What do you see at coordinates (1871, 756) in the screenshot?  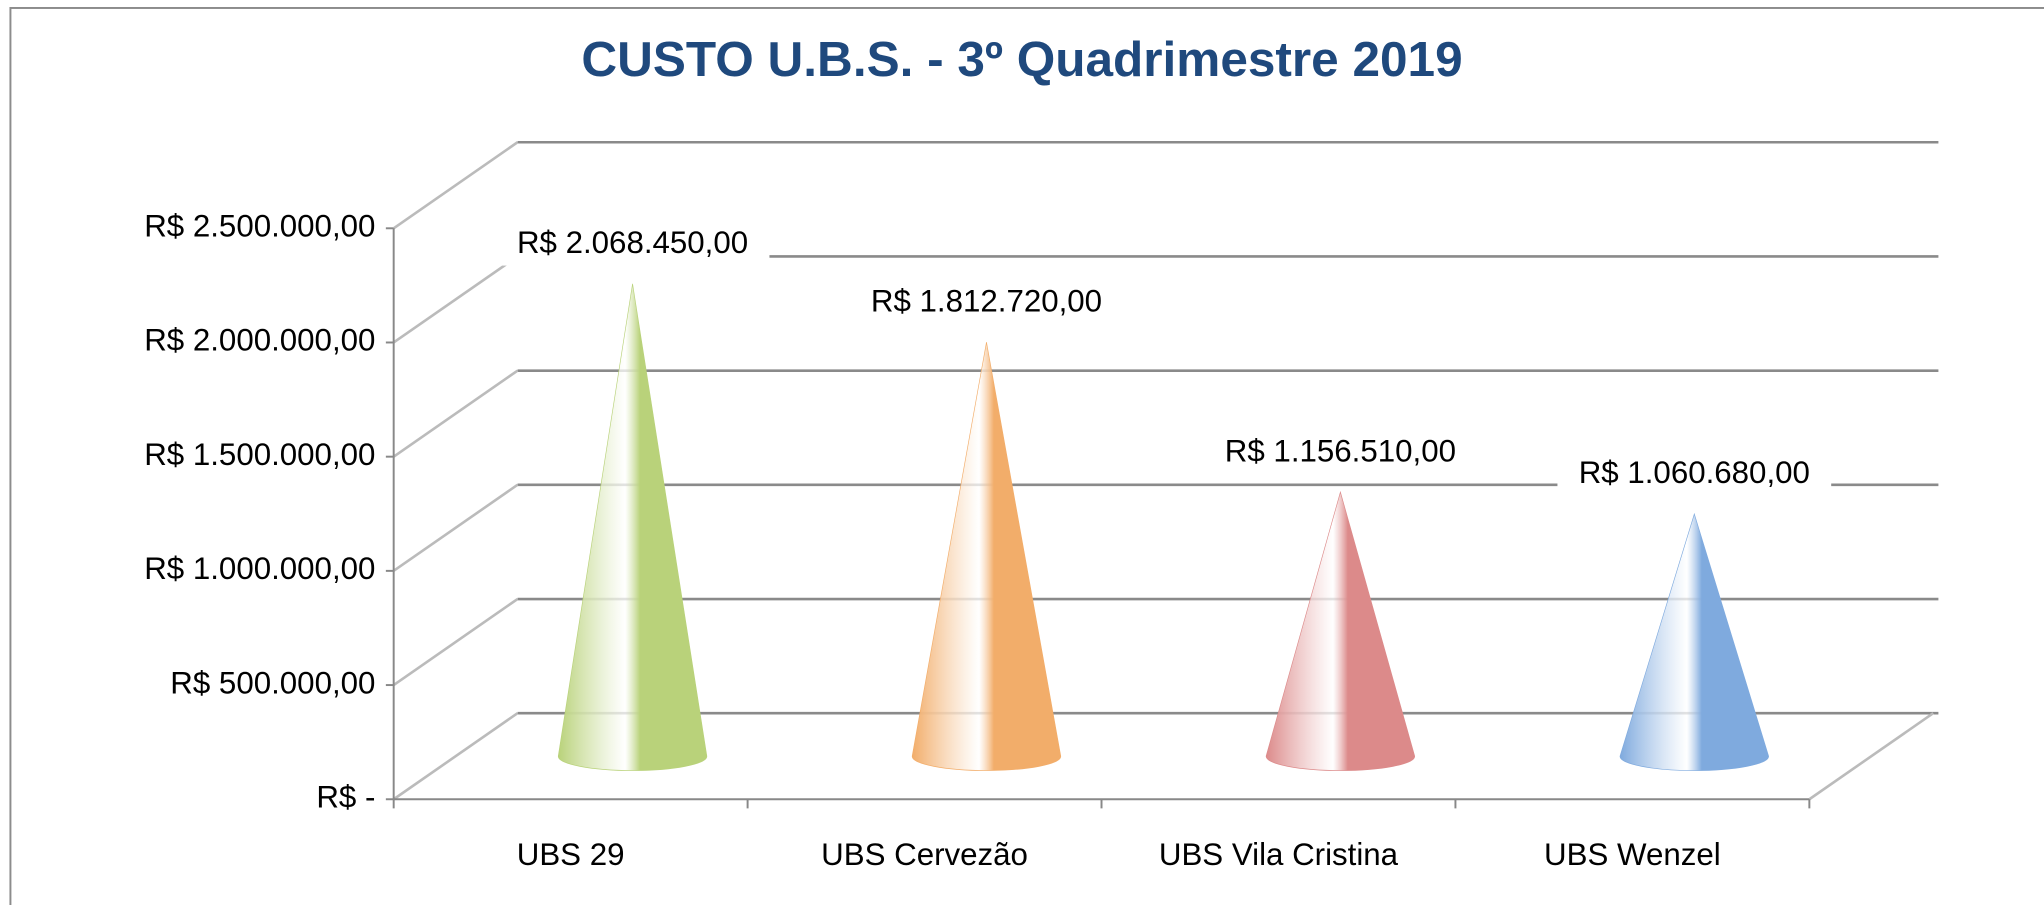 I see `floor-edge` at bounding box center [1871, 756].